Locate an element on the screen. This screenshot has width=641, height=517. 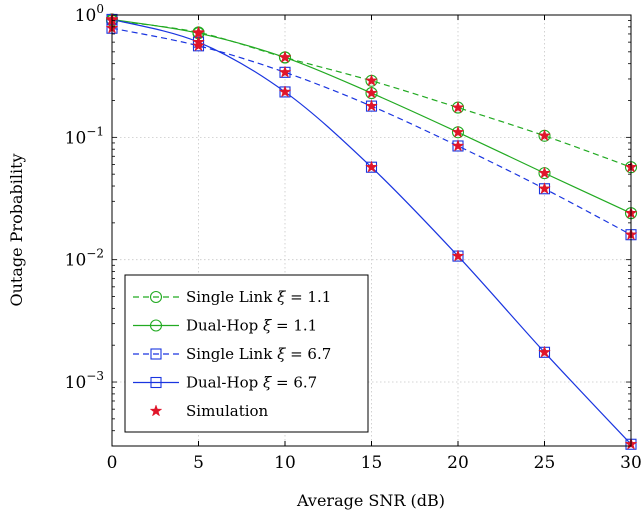
x-tick-label: 10 is located at coordinates (285, 463).